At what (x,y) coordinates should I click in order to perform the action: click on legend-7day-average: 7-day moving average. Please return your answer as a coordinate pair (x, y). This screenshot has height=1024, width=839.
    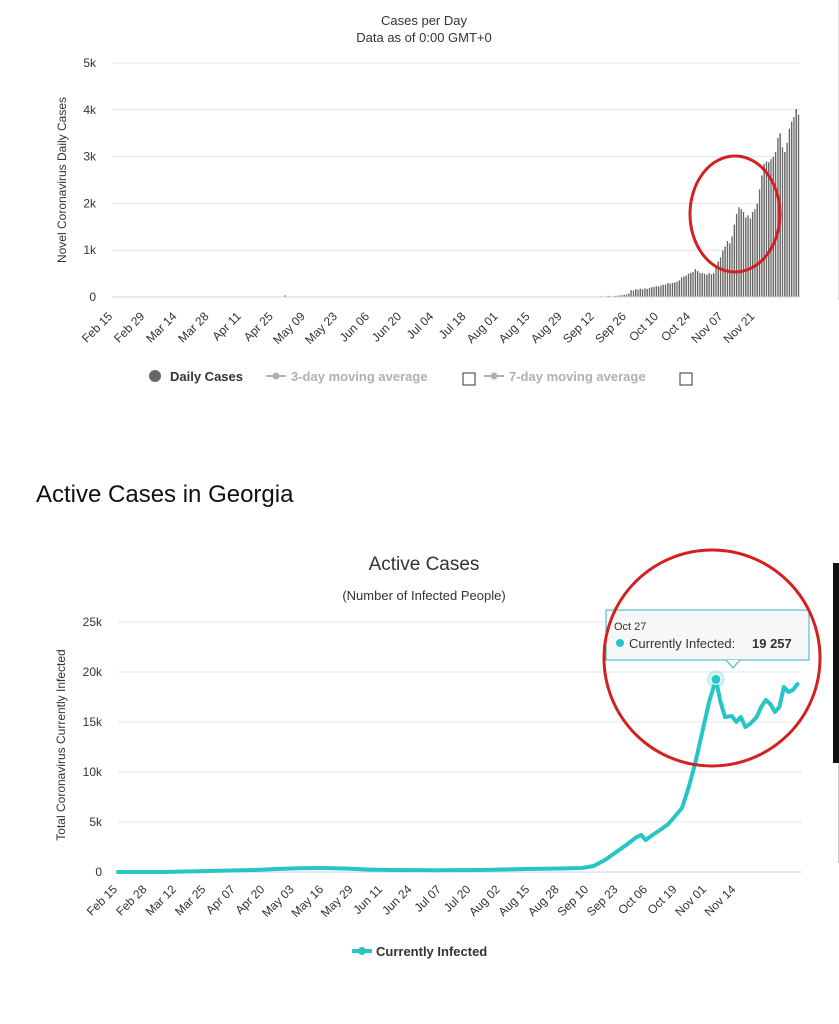
    Looking at the image, I should click on (565, 376).